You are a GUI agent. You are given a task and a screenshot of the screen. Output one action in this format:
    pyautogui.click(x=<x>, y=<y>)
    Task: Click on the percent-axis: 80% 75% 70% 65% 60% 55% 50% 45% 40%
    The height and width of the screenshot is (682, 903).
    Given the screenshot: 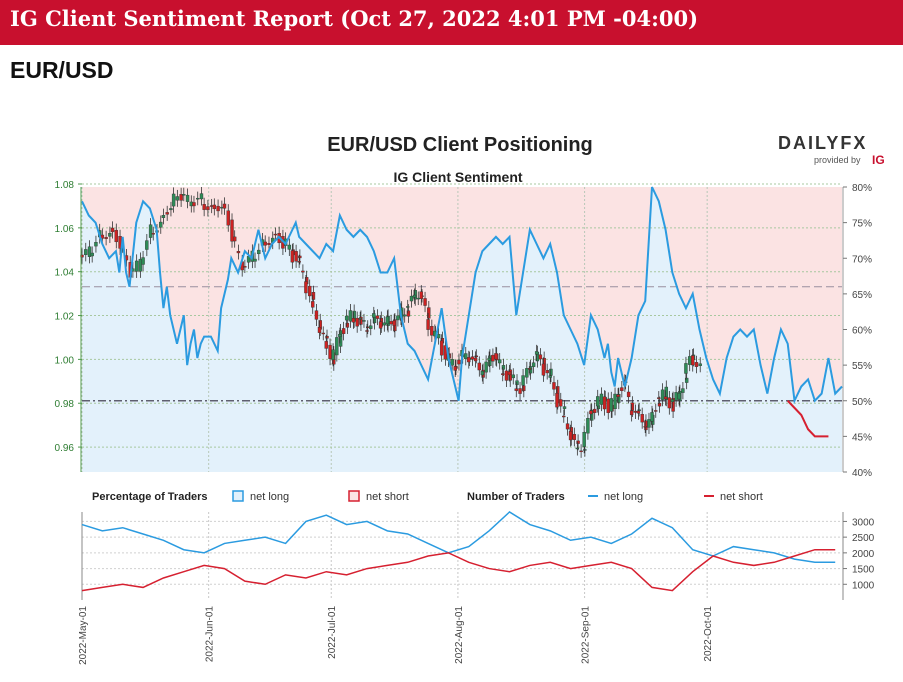 What is the action you would take?
    pyautogui.click(x=857, y=331)
    